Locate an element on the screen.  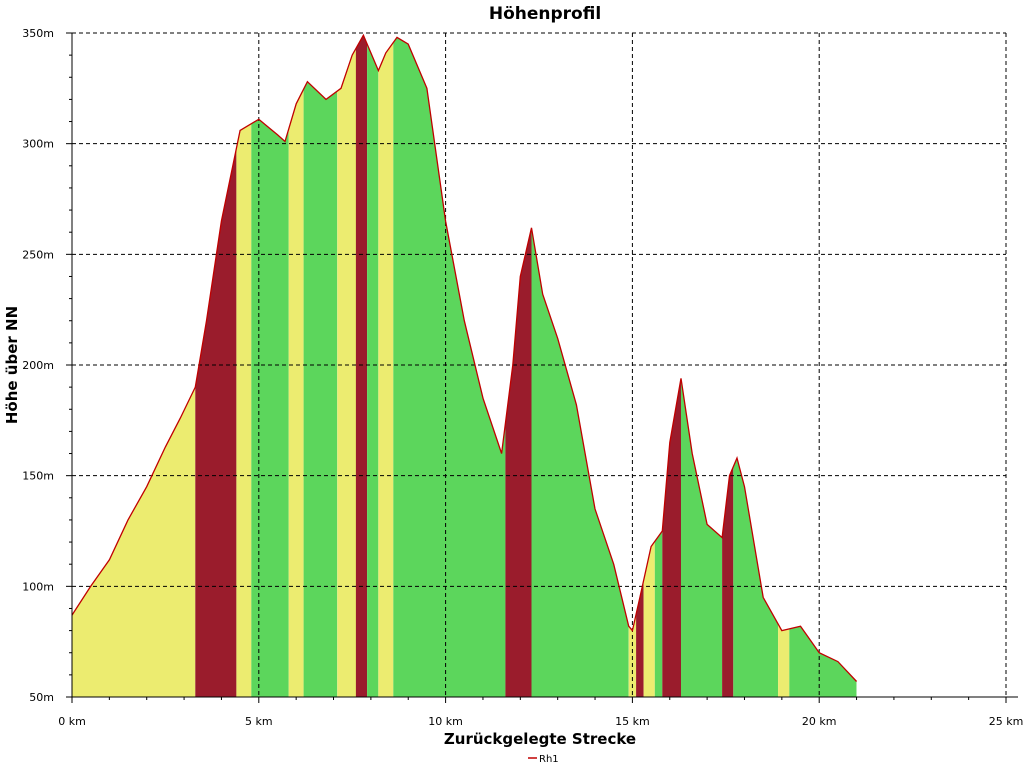
y-tick-label: 200m is located at coordinates (38, 365).